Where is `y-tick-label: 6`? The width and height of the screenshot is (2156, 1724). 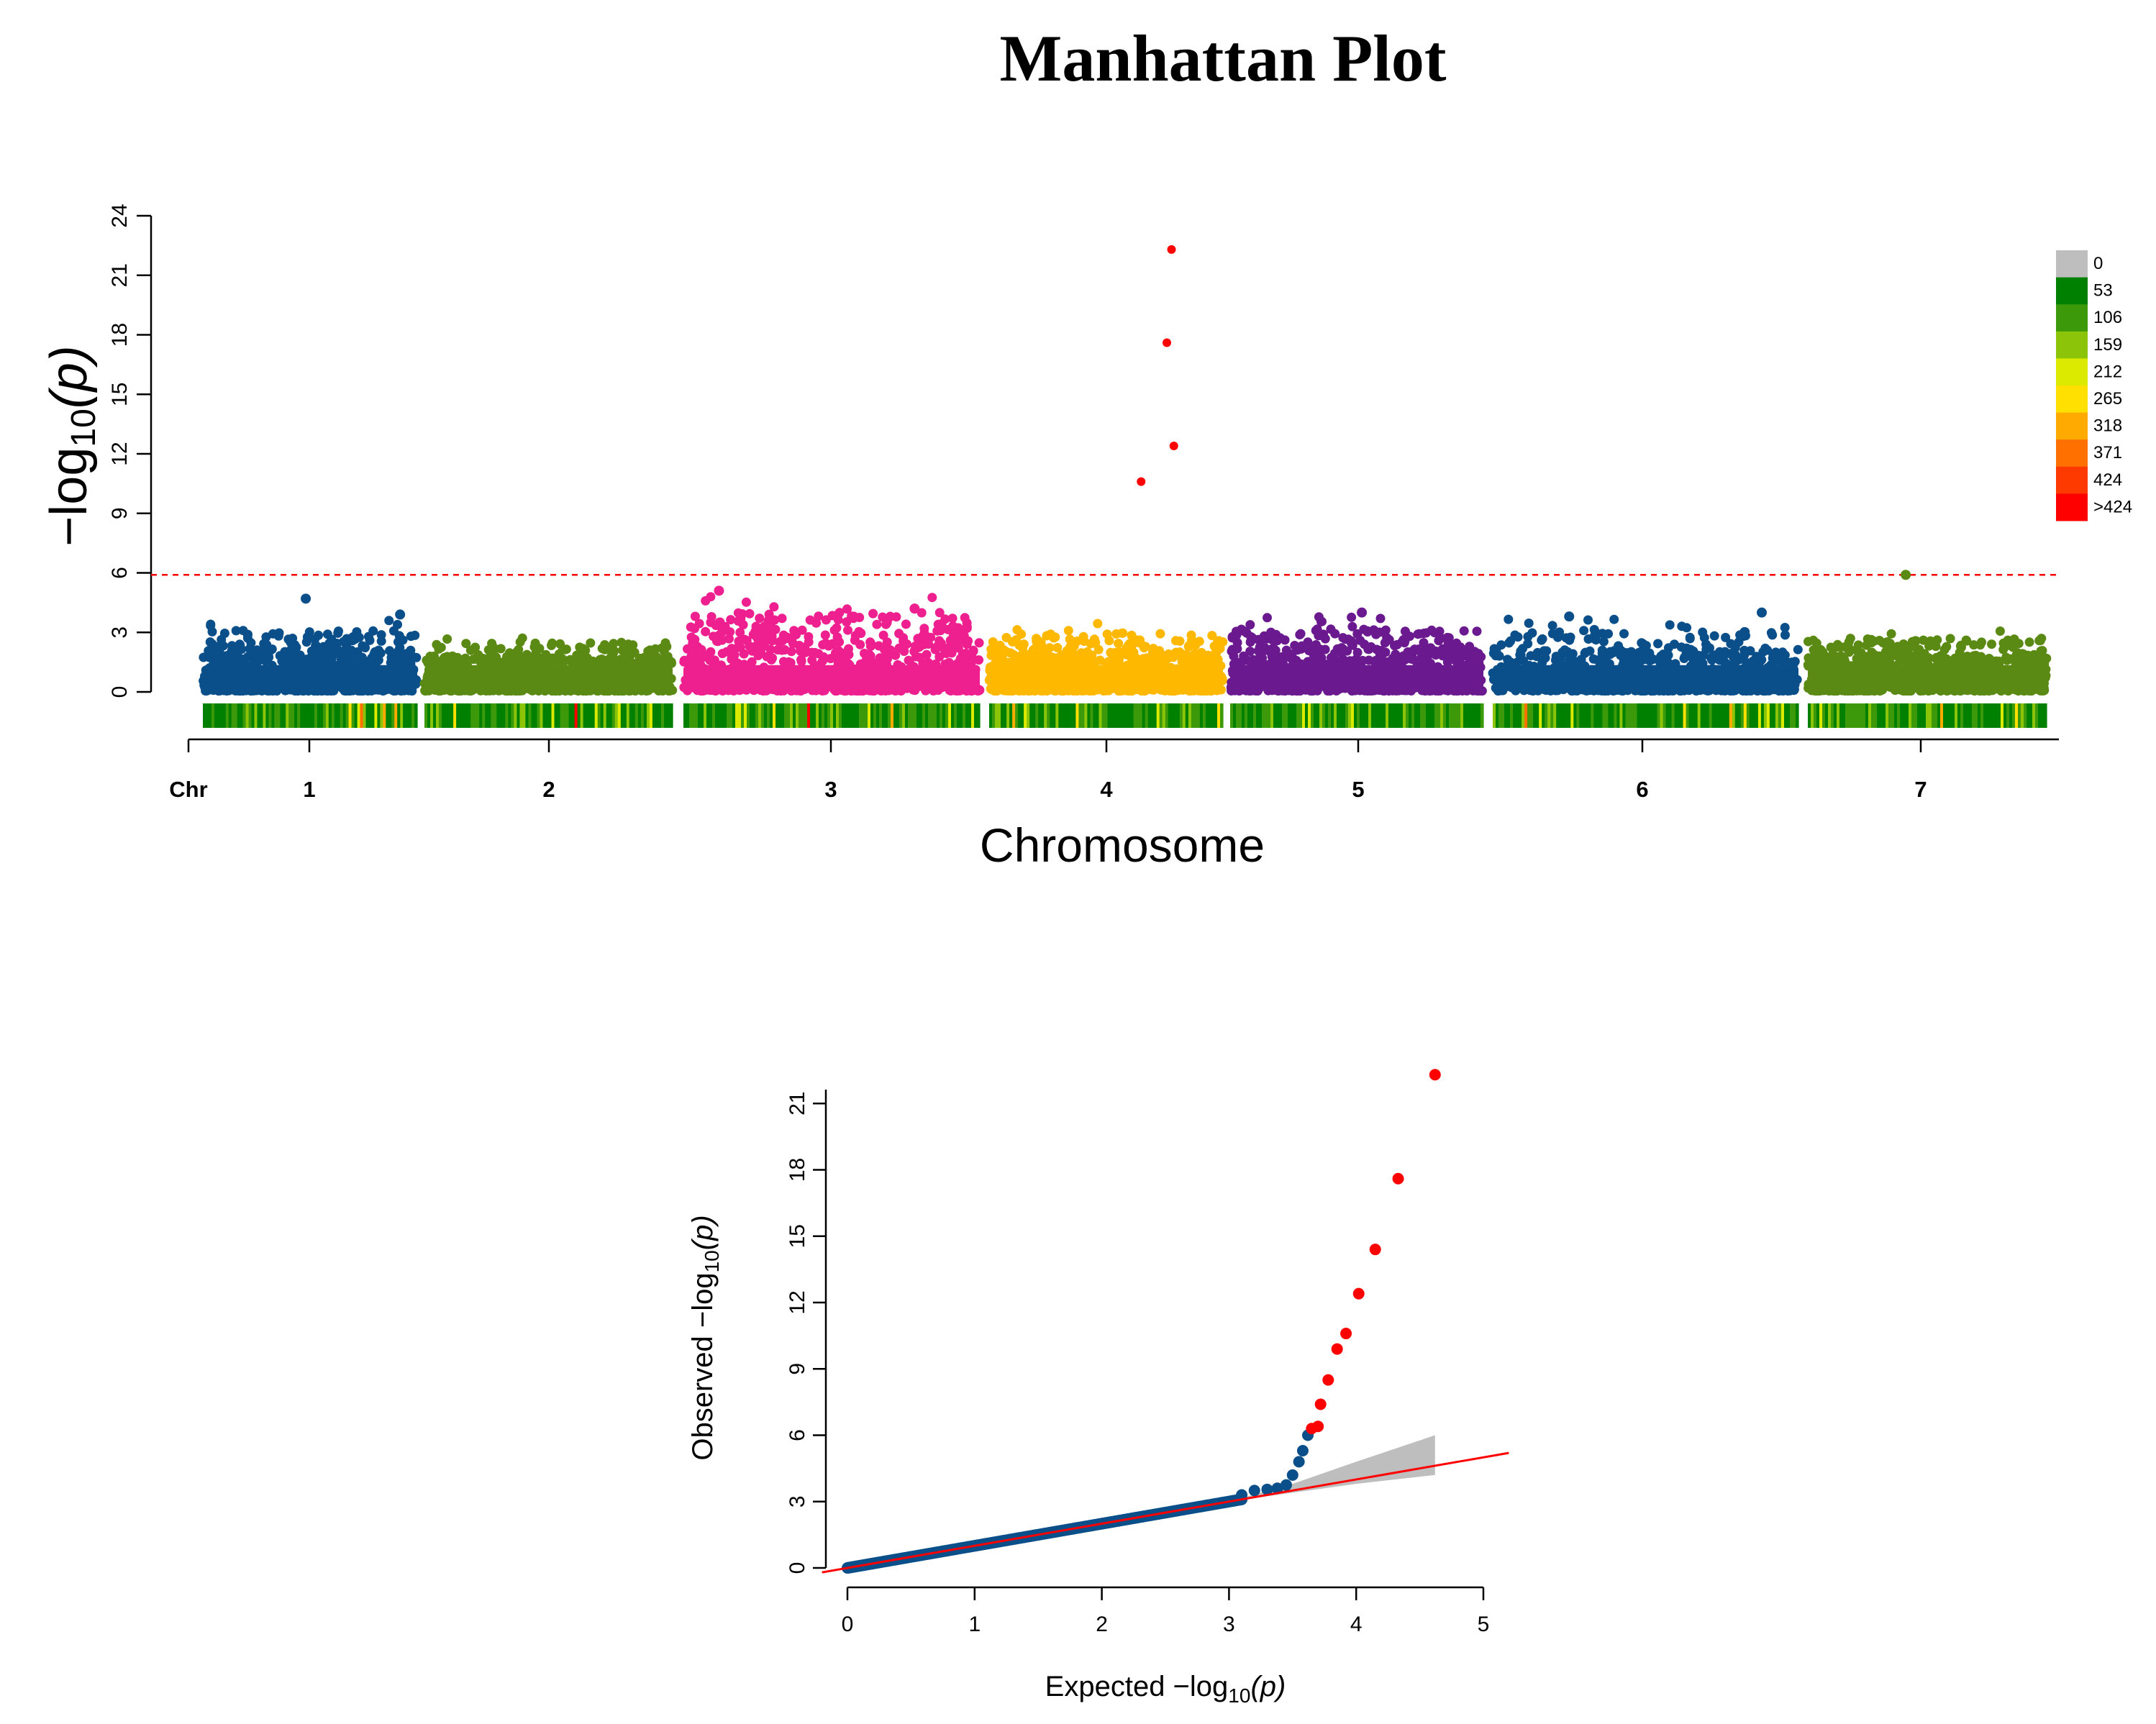 y-tick-label: 6 is located at coordinates (120, 573).